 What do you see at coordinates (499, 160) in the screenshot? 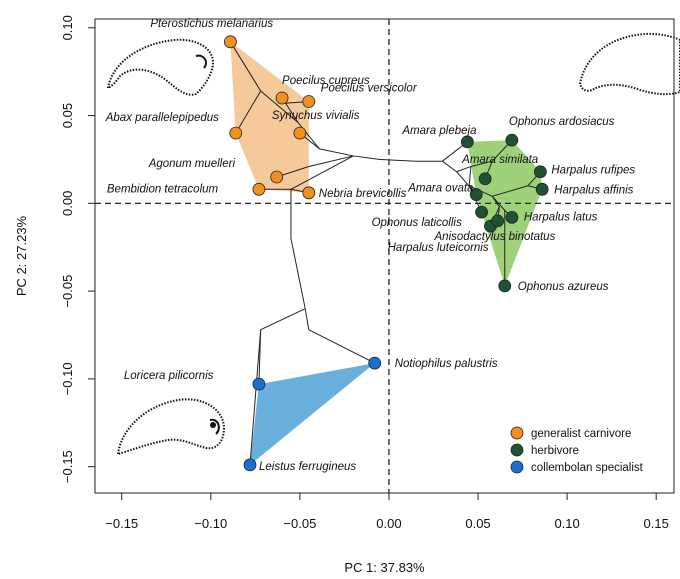
I see `point-label: Amara similata` at bounding box center [499, 160].